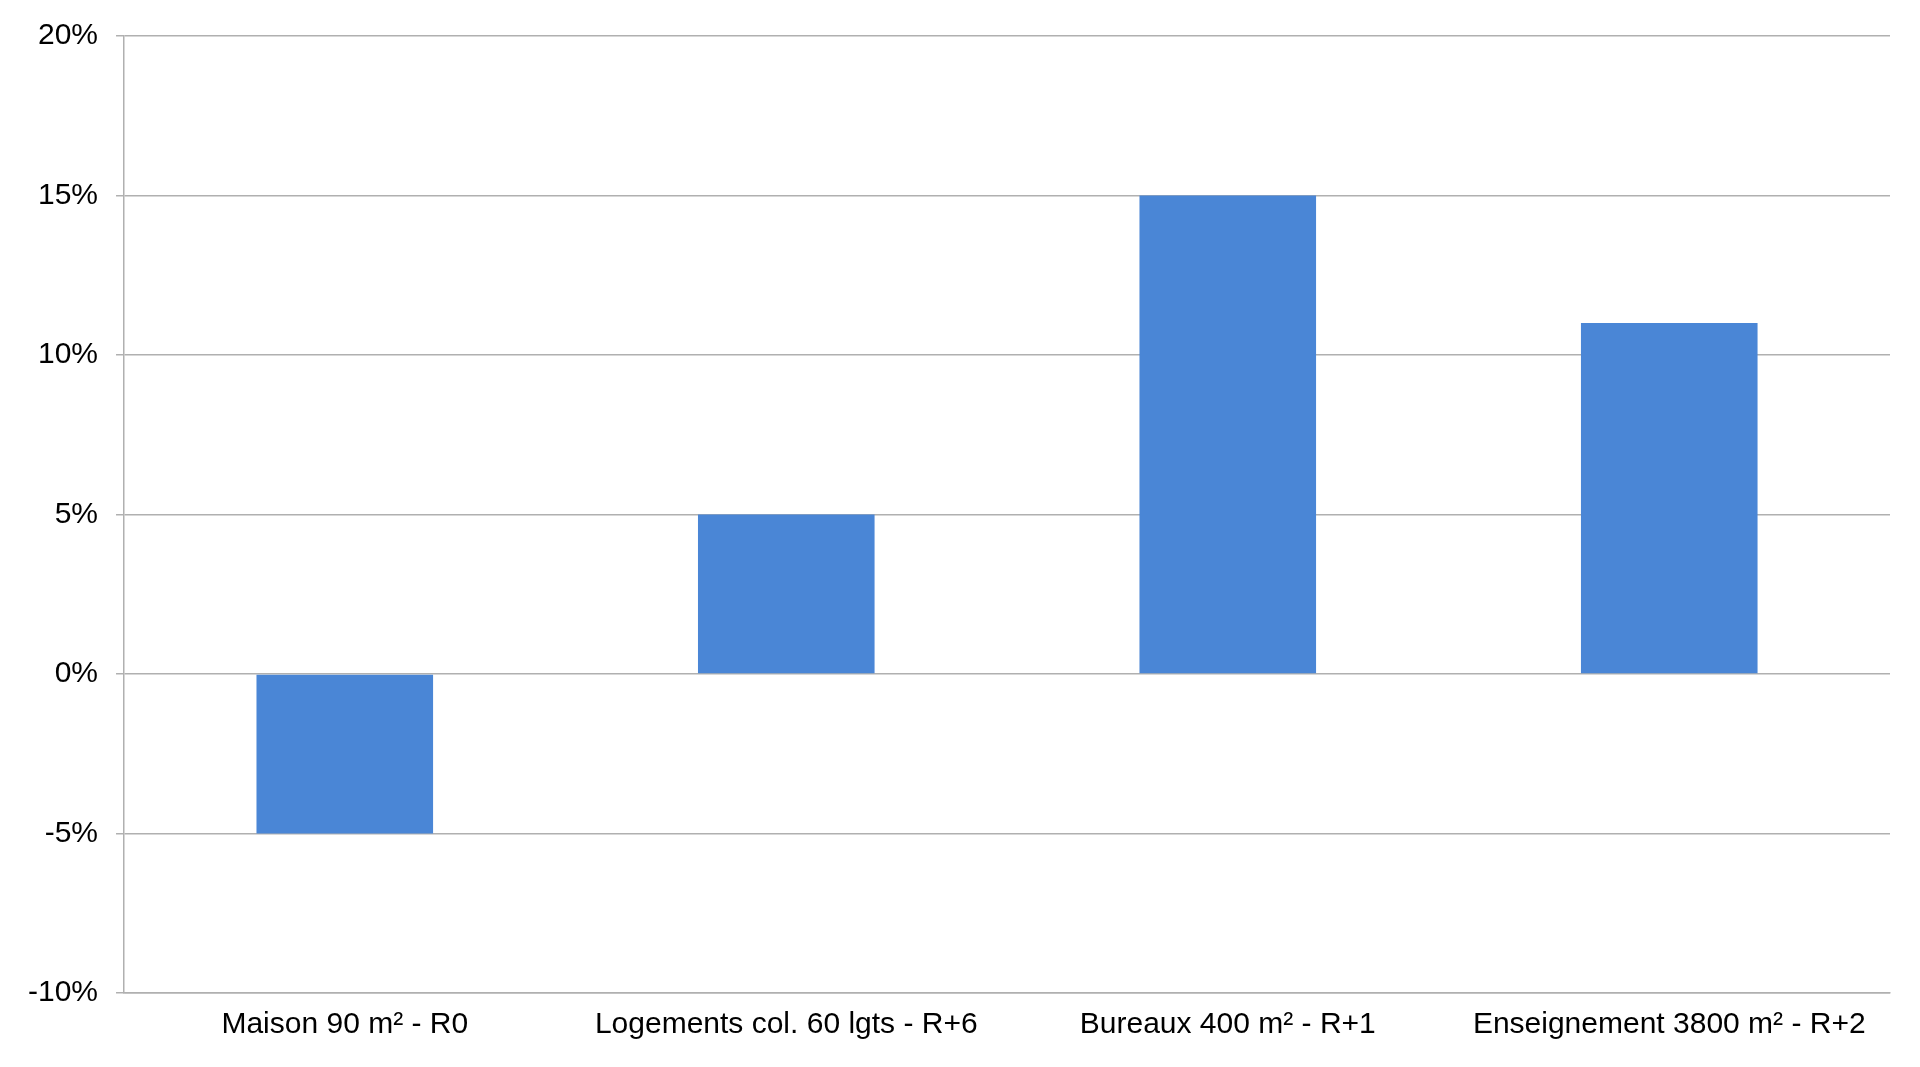  Describe the element at coordinates (76, 512) in the screenshot. I see `y-tick-label: 5%` at that location.